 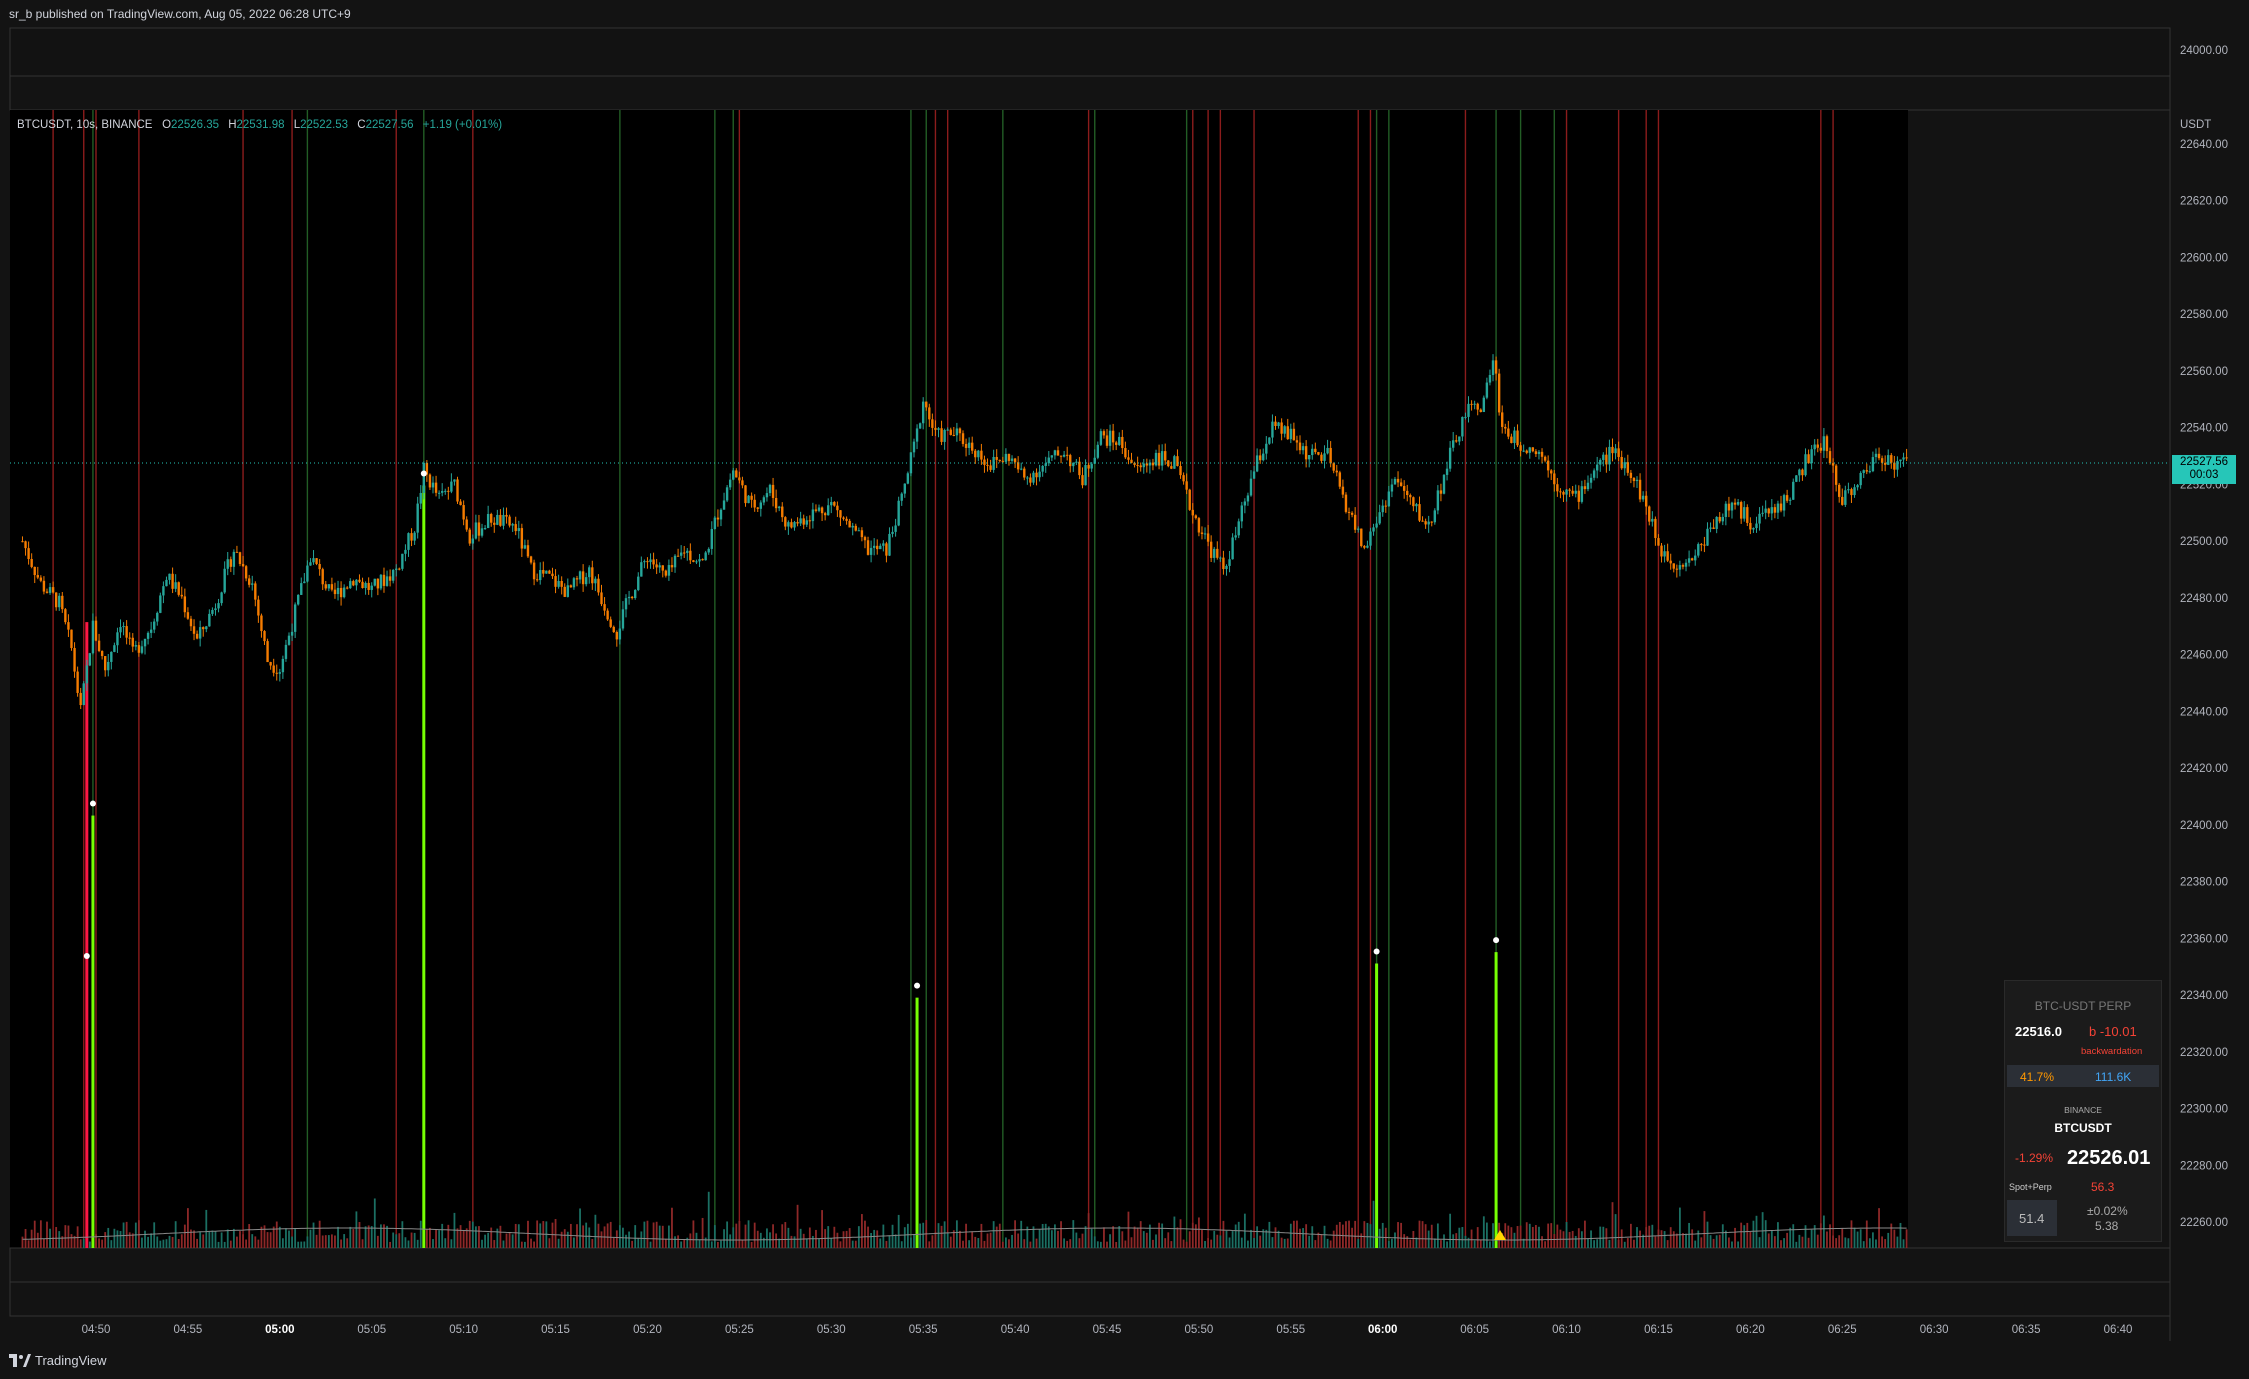 I want to click on y-tick-label: 22400.00, so click(x=2204, y=826).